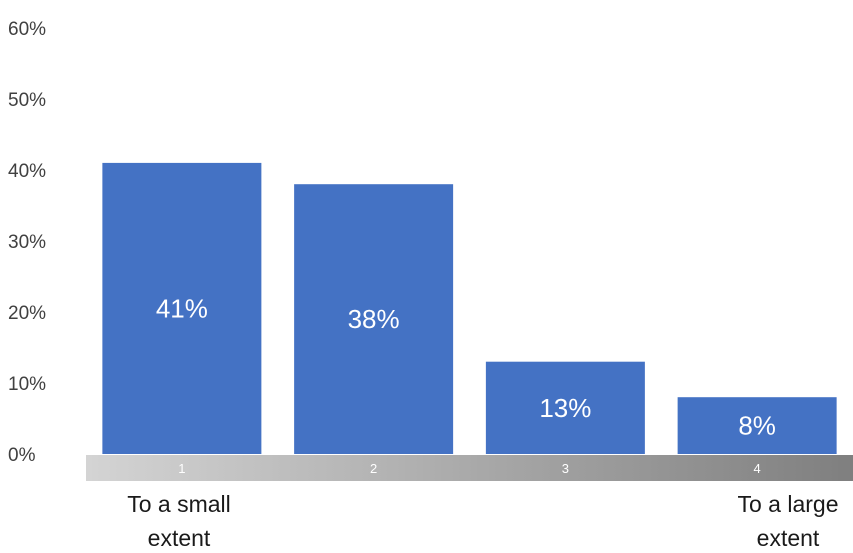  I want to click on scale-gradient-strip, so click(469, 468).